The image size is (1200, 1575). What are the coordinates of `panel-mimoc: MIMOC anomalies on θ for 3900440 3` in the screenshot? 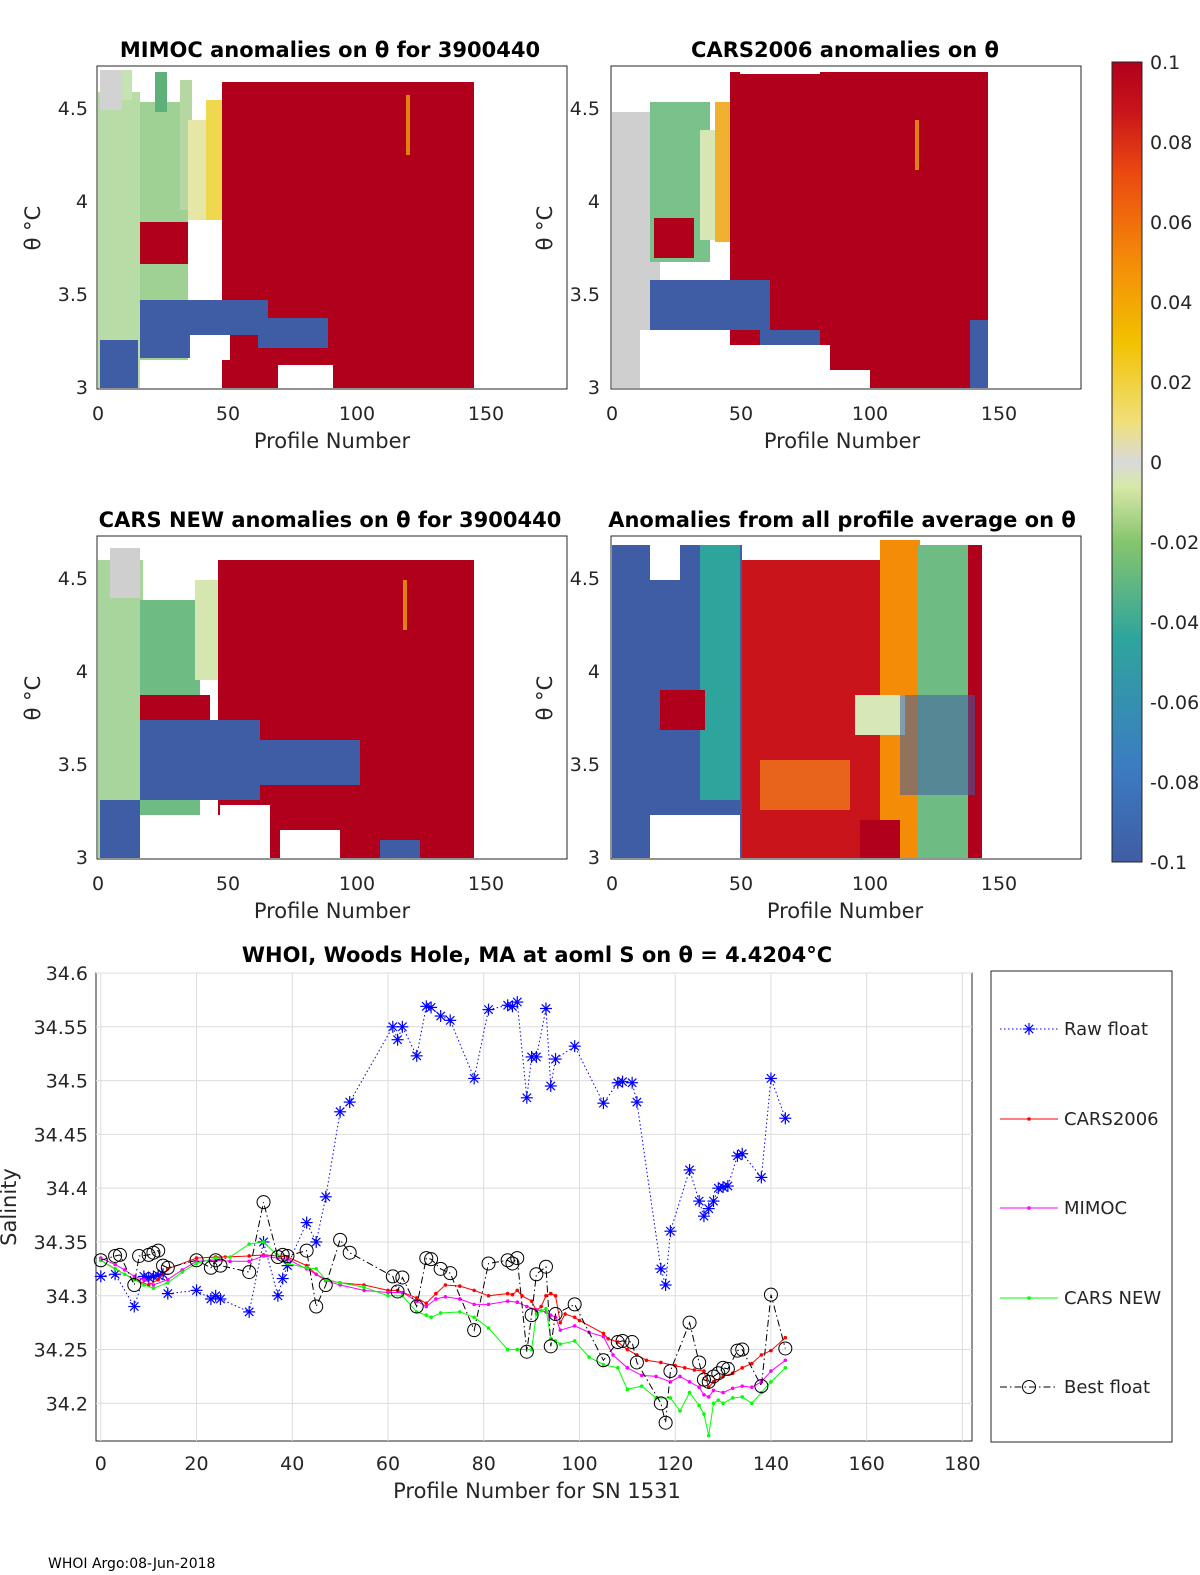 It's located at (294, 245).